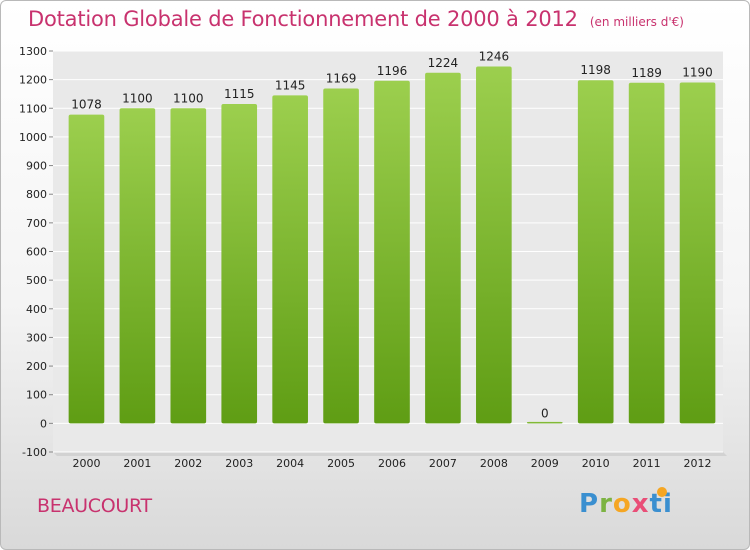  What do you see at coordinates (290, 259) in the screenshot?
I see `bar-2004` at bounding box center [290, 259].